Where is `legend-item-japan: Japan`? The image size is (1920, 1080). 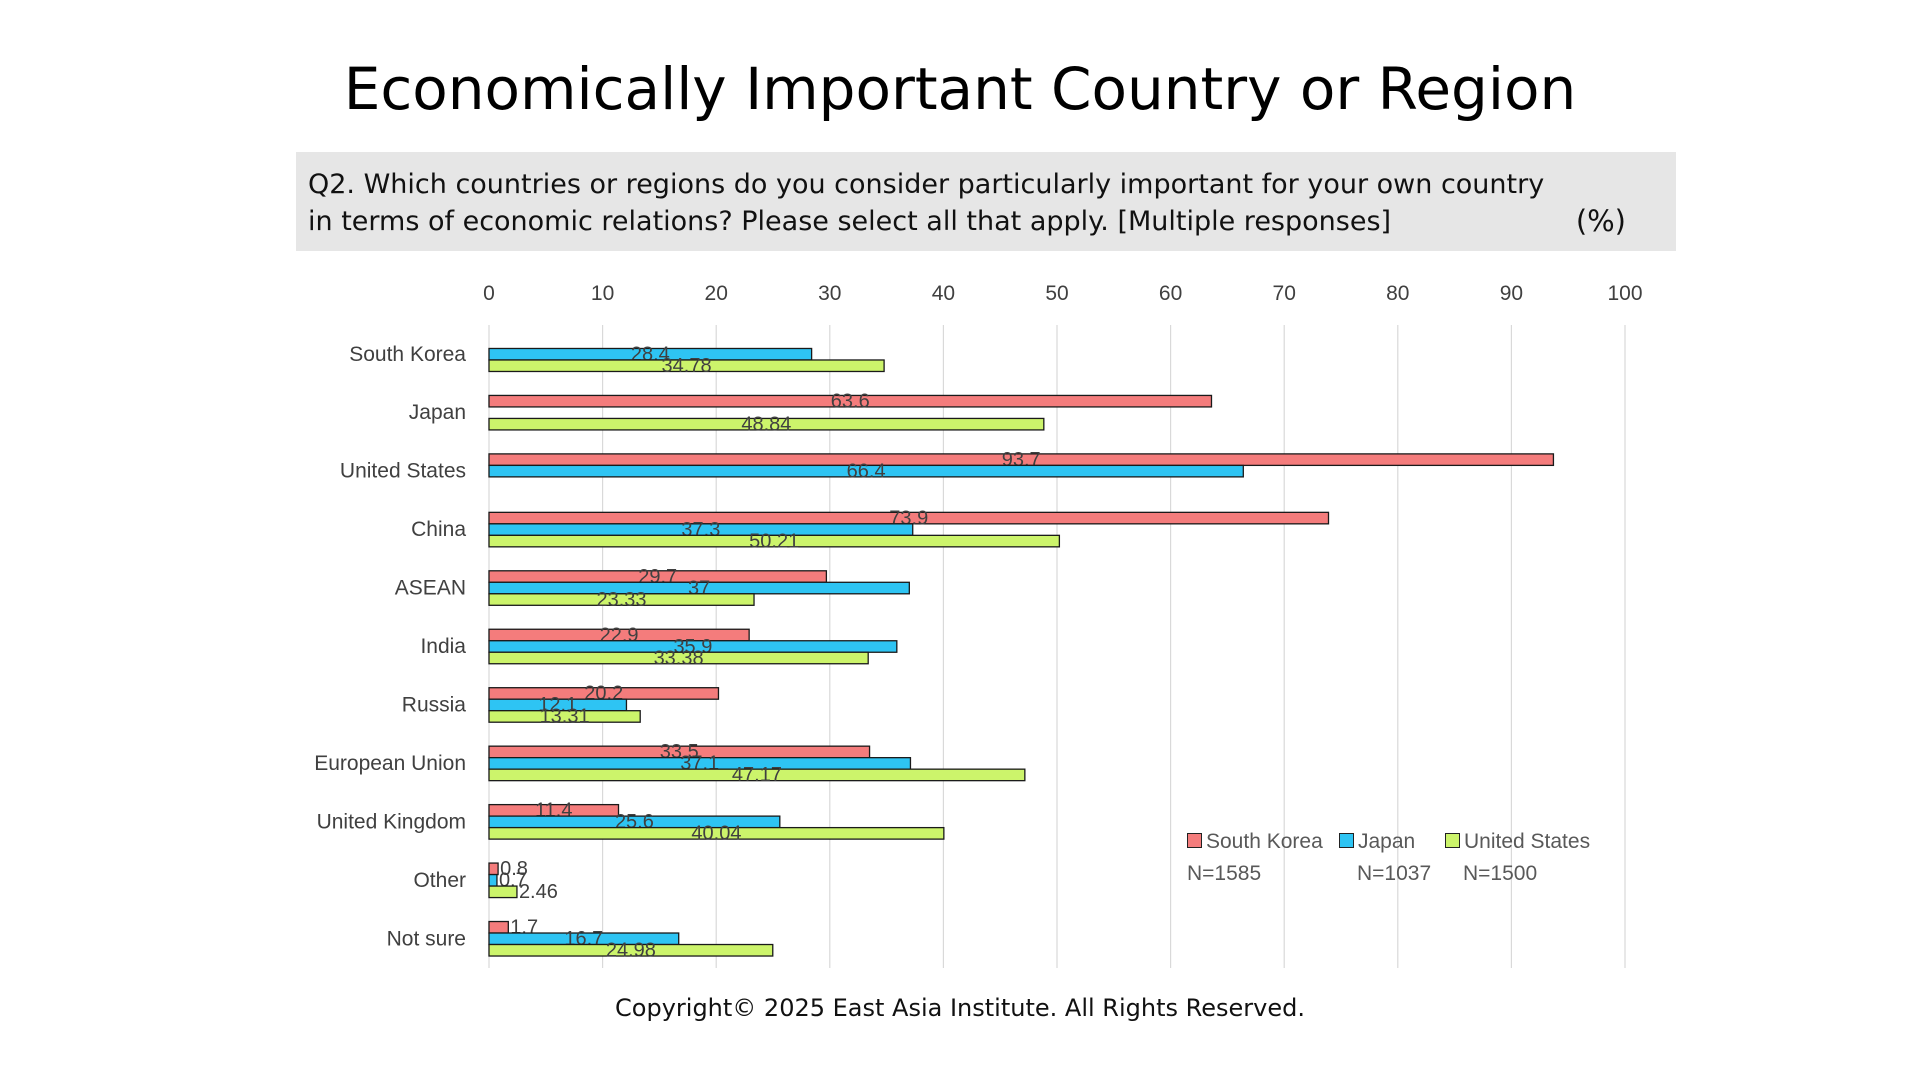
legend-item-japan: Japan is located at coordinates (1377, 842).